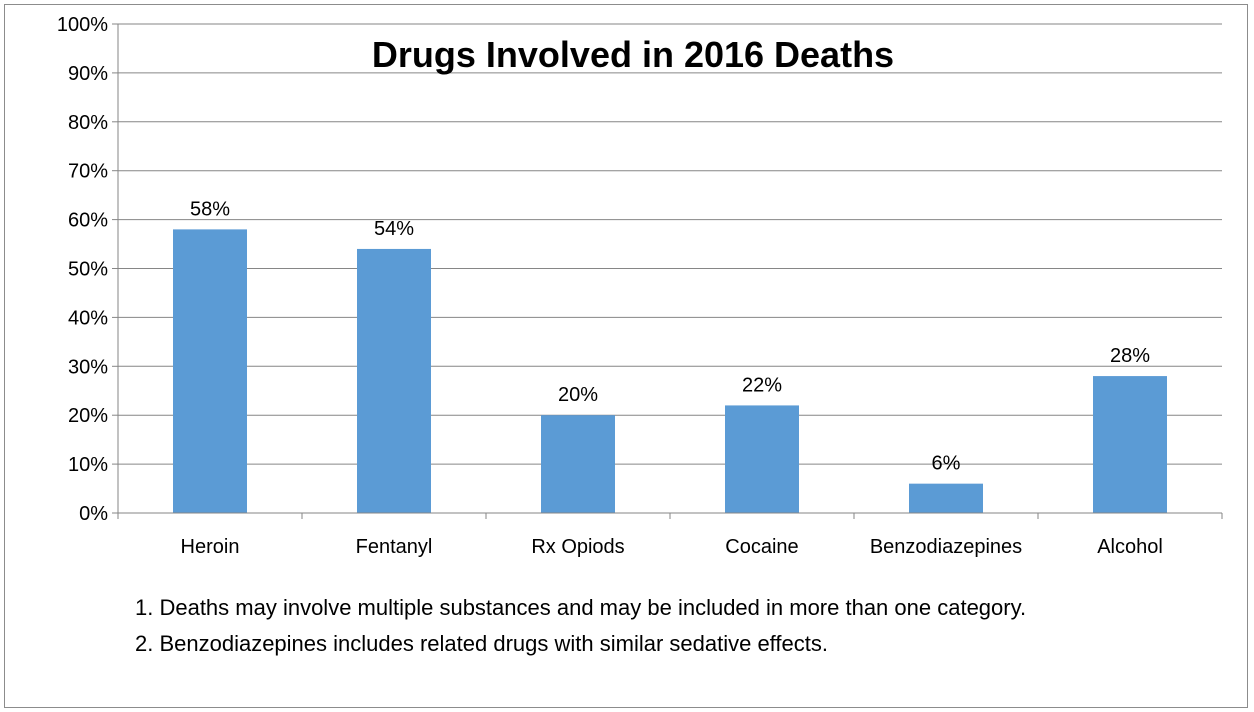 The width and height of the screenshot is (1254, 712). What do you see at coordinates (88, 465) in the screenshot?
I see `y-tick-label: 10%` at bounding box center [88, 465].